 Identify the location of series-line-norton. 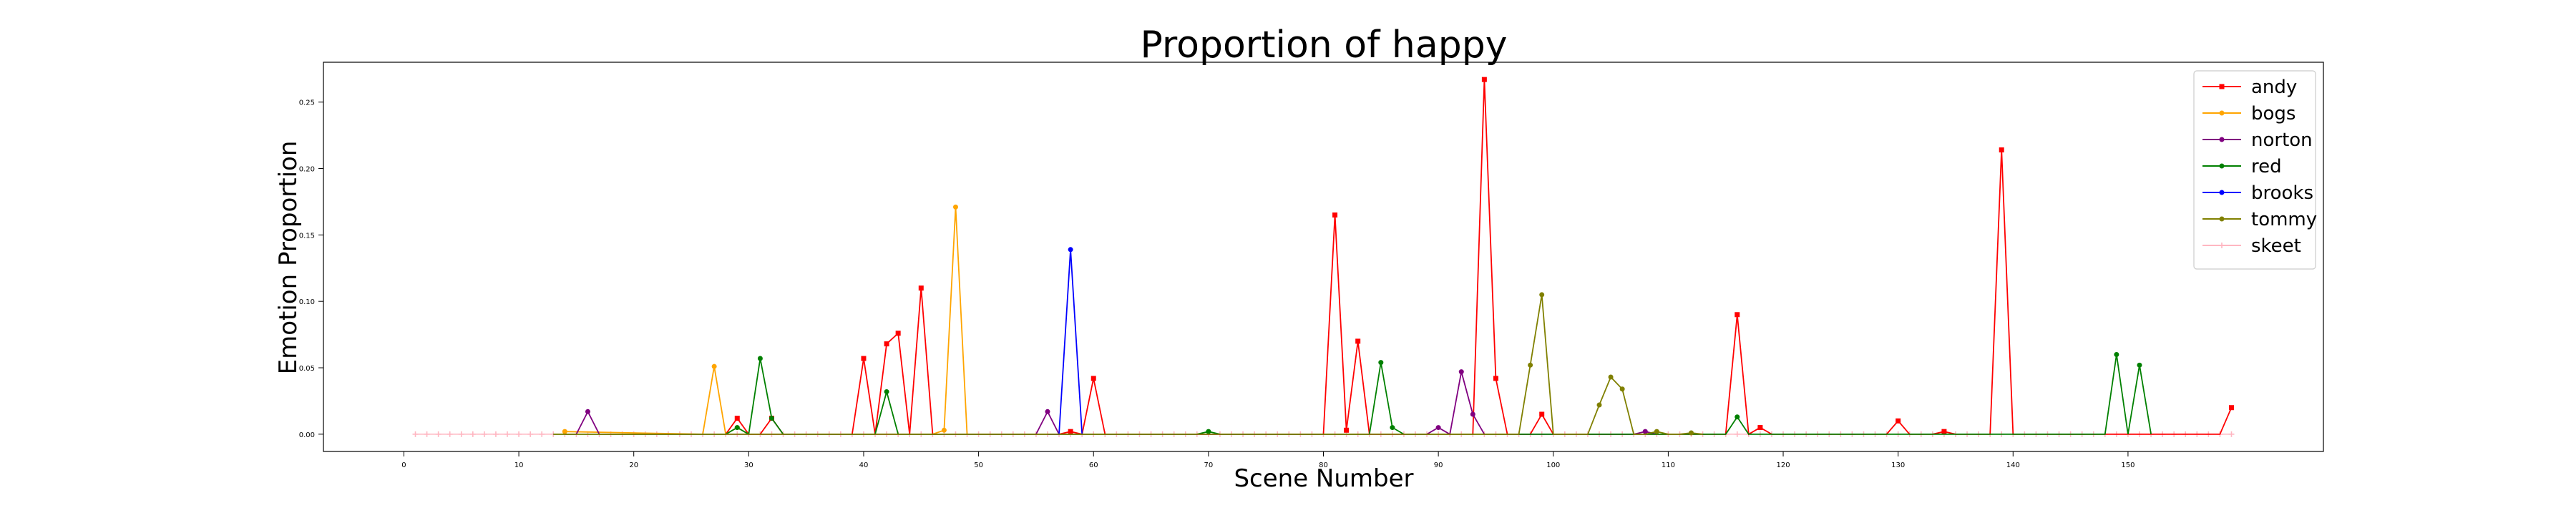
(1111, 404).